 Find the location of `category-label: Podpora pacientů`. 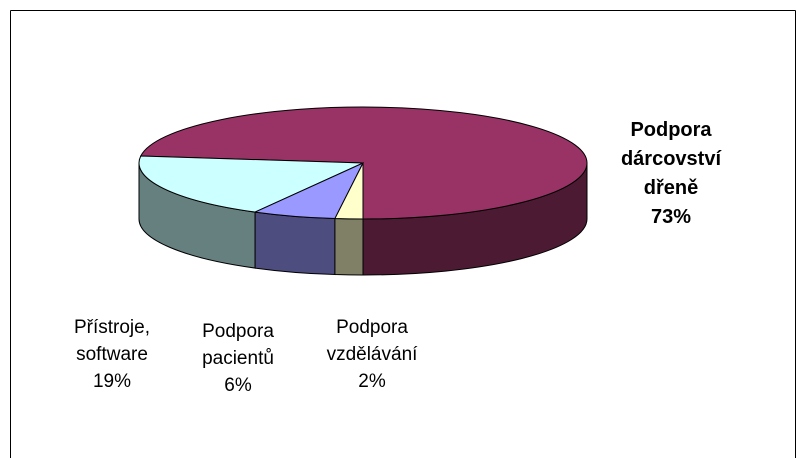

category-label: Podpora pacientů is located at coordinates (238, 345).